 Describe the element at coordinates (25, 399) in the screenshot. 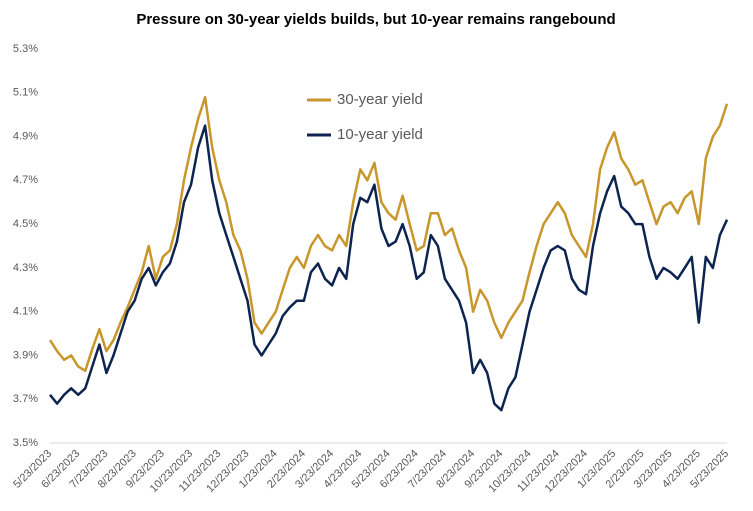

I see `y-tick-label: 3.7%` at that location.